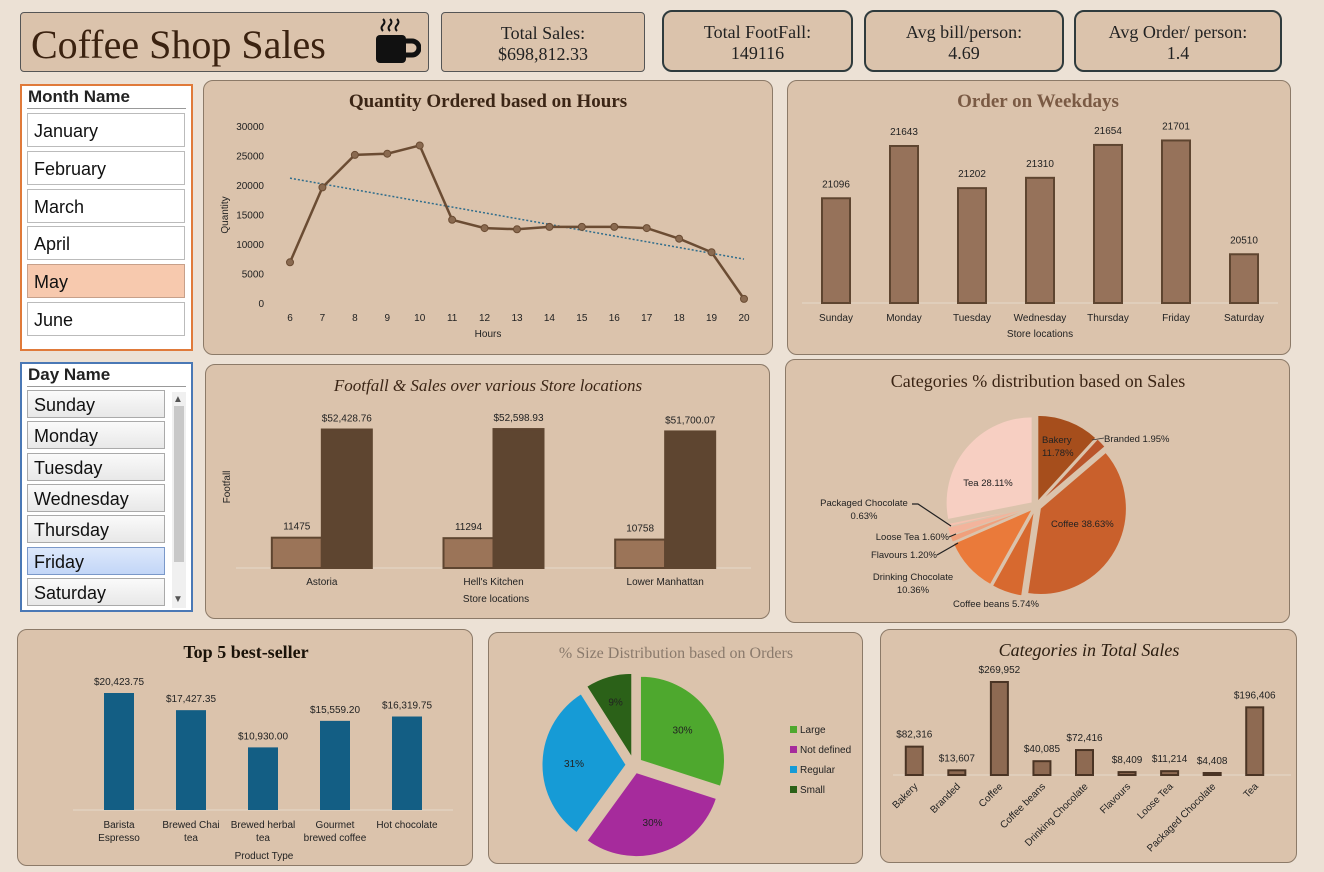  Describe the element at coordinates (864, 516) in the screenshot. I see `data-label: 0.63%` at that location.